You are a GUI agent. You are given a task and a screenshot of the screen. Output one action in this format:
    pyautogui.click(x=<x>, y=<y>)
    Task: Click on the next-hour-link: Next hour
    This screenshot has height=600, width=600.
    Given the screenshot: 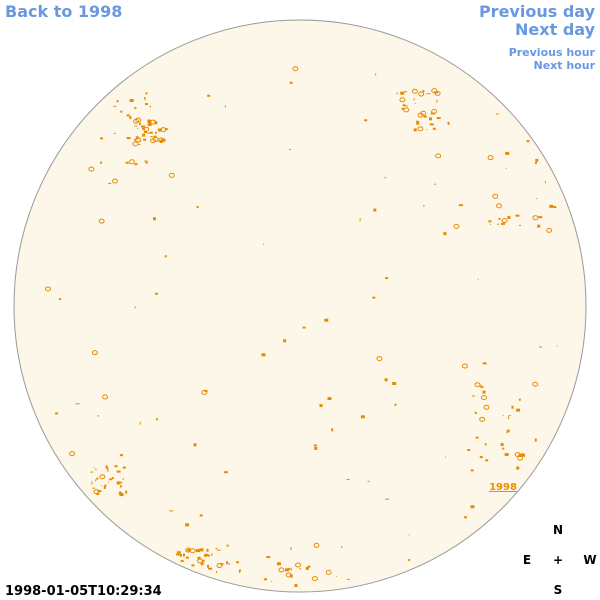 What is the action you would take?
    pyautogui.click(x=565, y=65)
    